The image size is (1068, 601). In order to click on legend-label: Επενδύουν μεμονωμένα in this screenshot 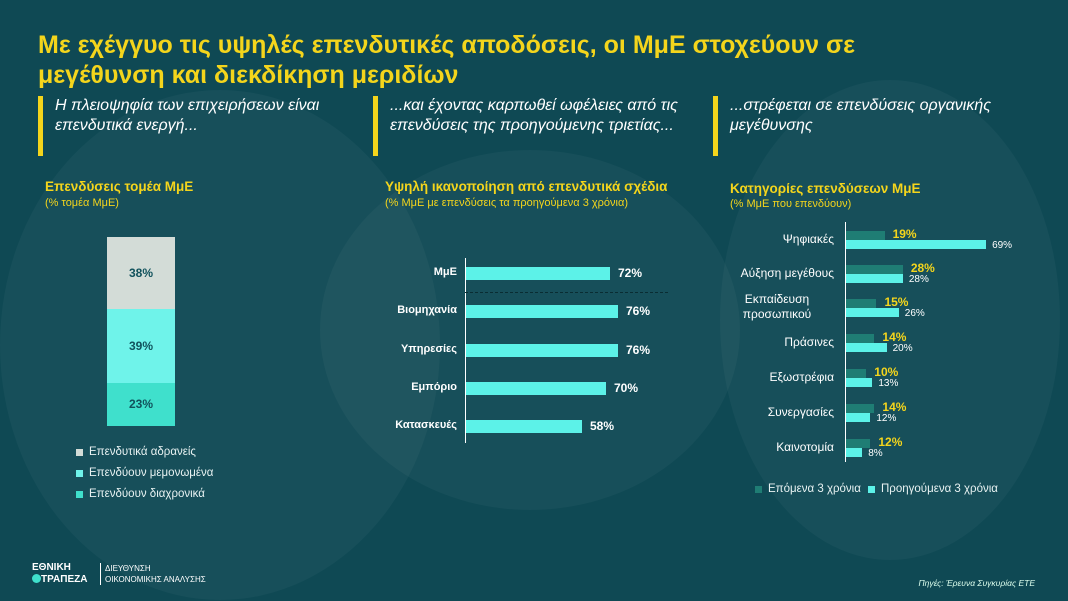, I will do `click(151, 473)`.